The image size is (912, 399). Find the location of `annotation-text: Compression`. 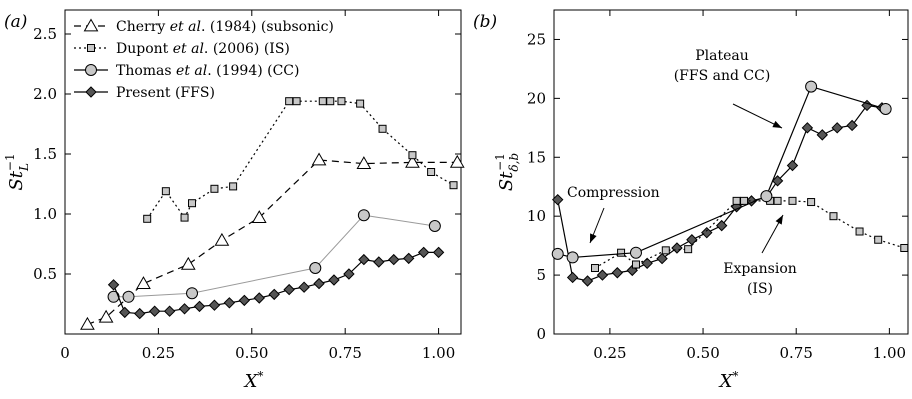

annotation-text: Compression is located at coordinates (613, 193).